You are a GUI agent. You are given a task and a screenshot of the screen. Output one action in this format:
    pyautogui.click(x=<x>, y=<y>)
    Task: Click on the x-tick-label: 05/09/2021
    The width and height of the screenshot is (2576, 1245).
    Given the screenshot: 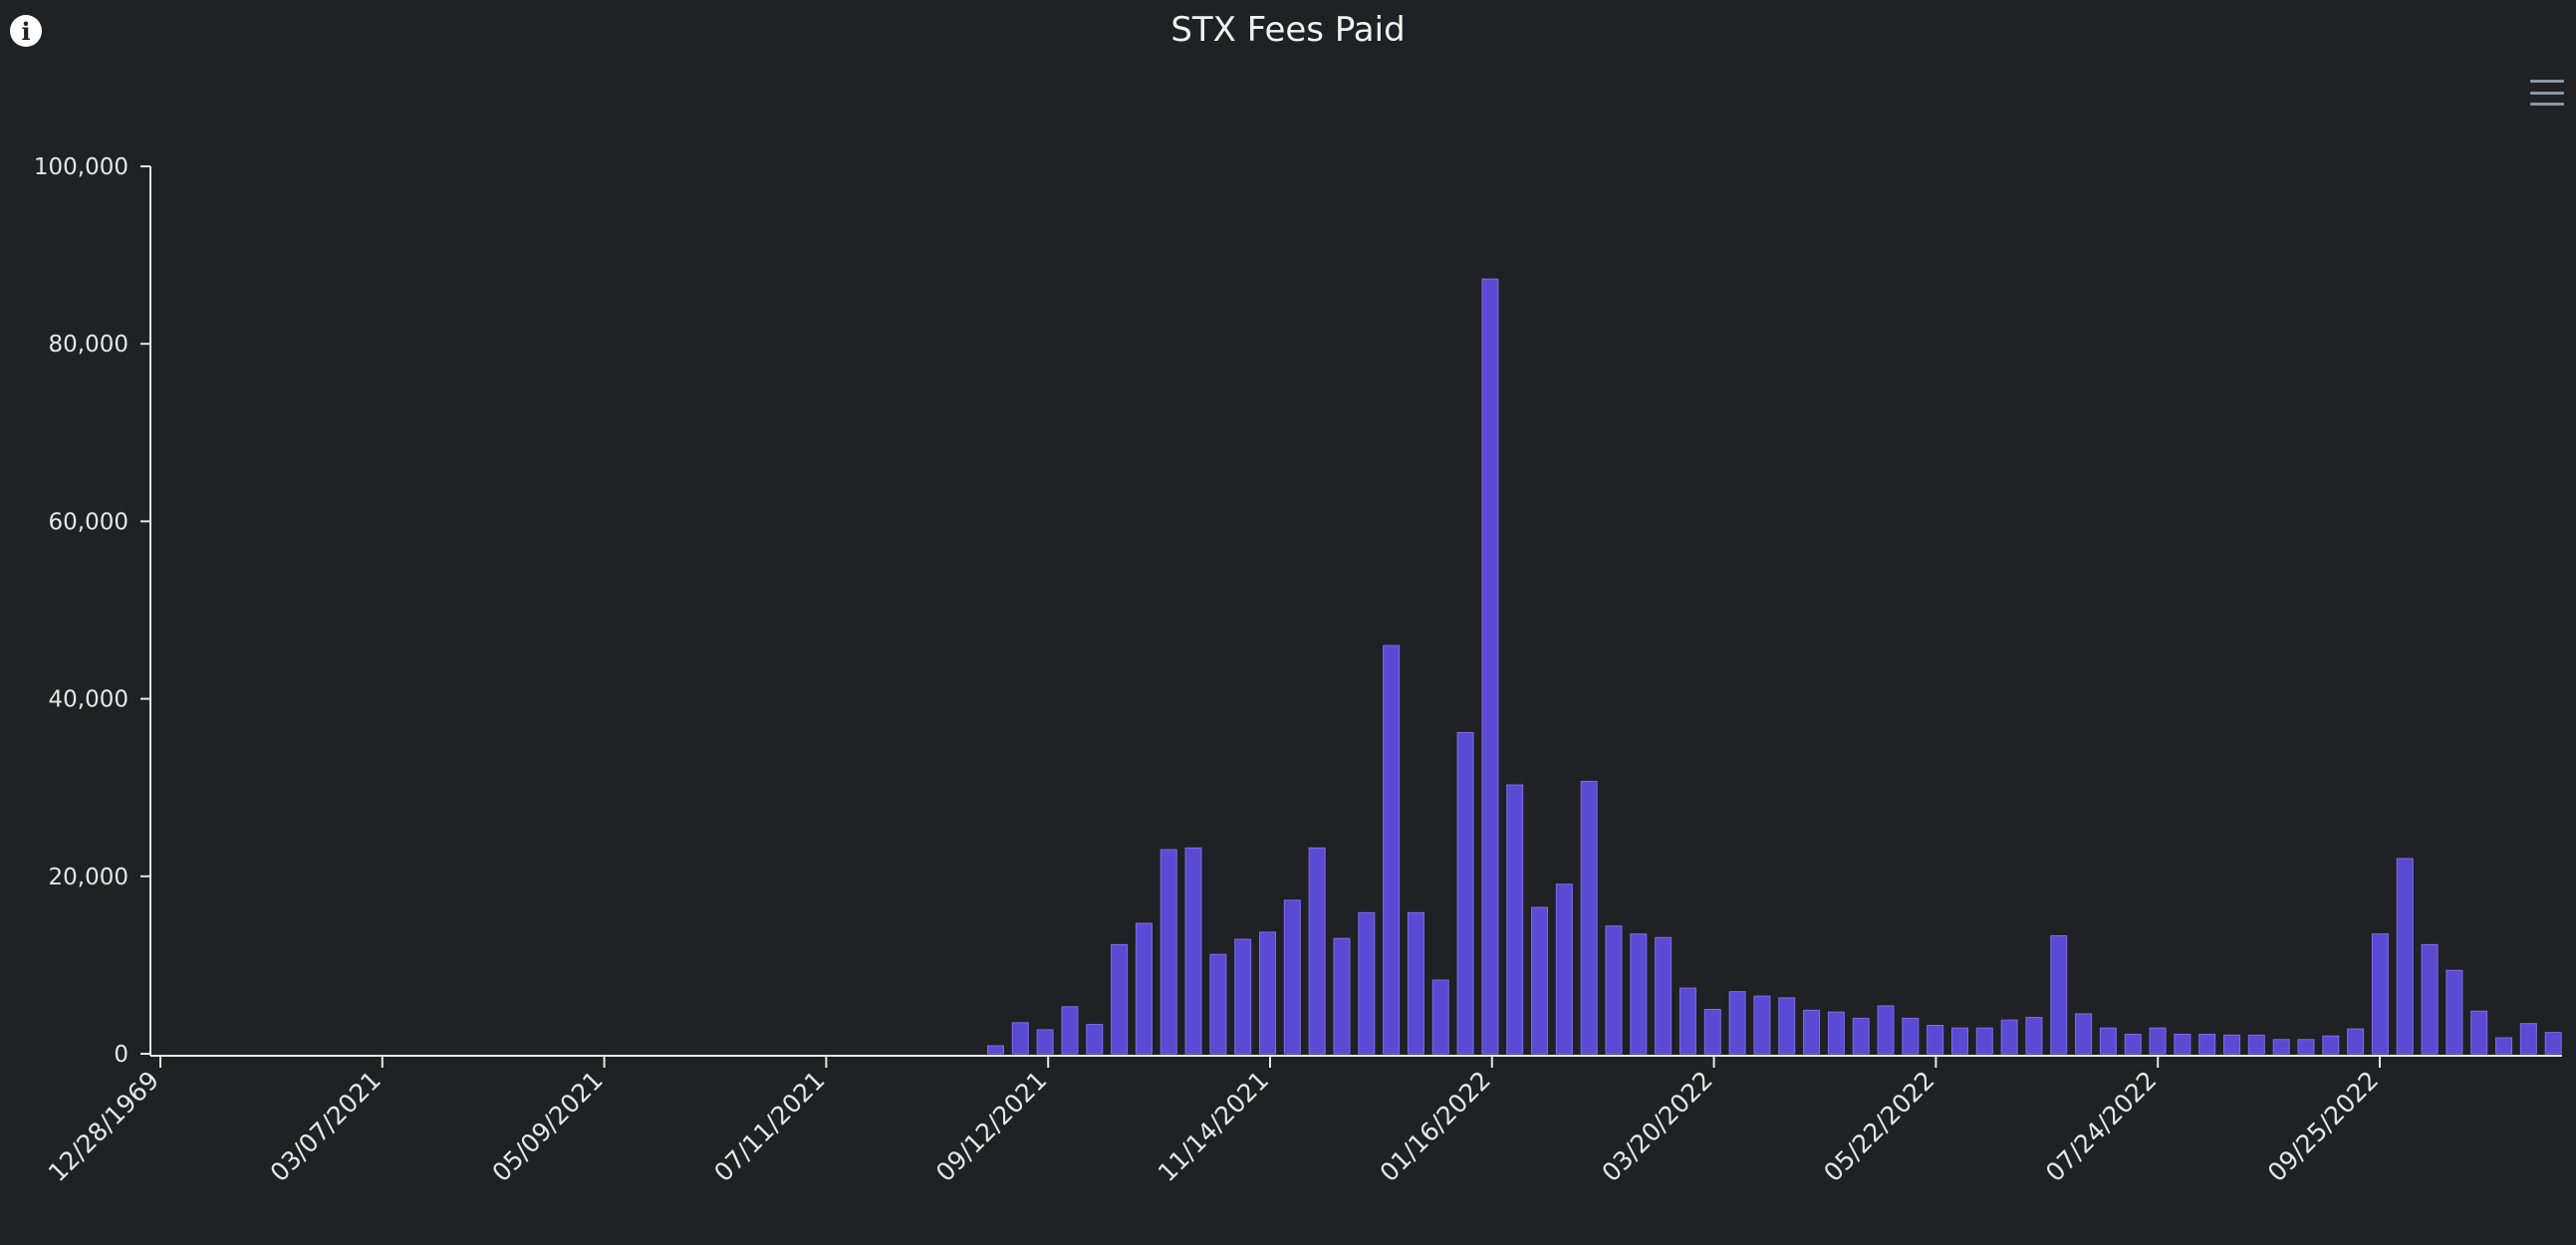 What is the action you would take?
    pyautogui.click(x=547, y=1126)
    